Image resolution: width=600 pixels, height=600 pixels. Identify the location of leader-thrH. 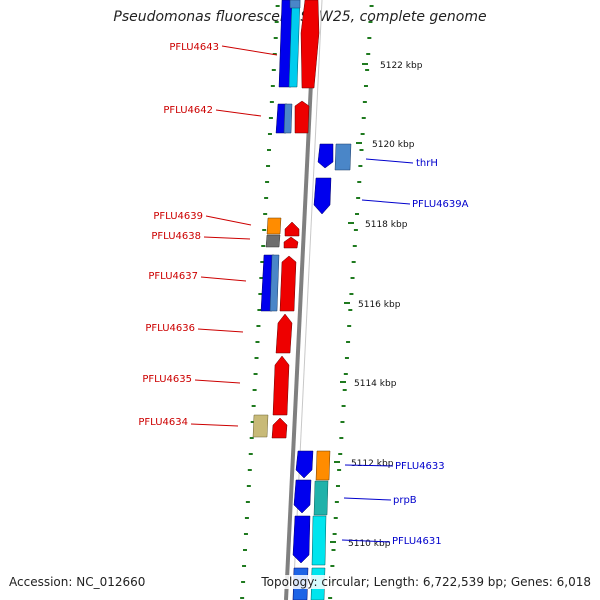
(389, 161).